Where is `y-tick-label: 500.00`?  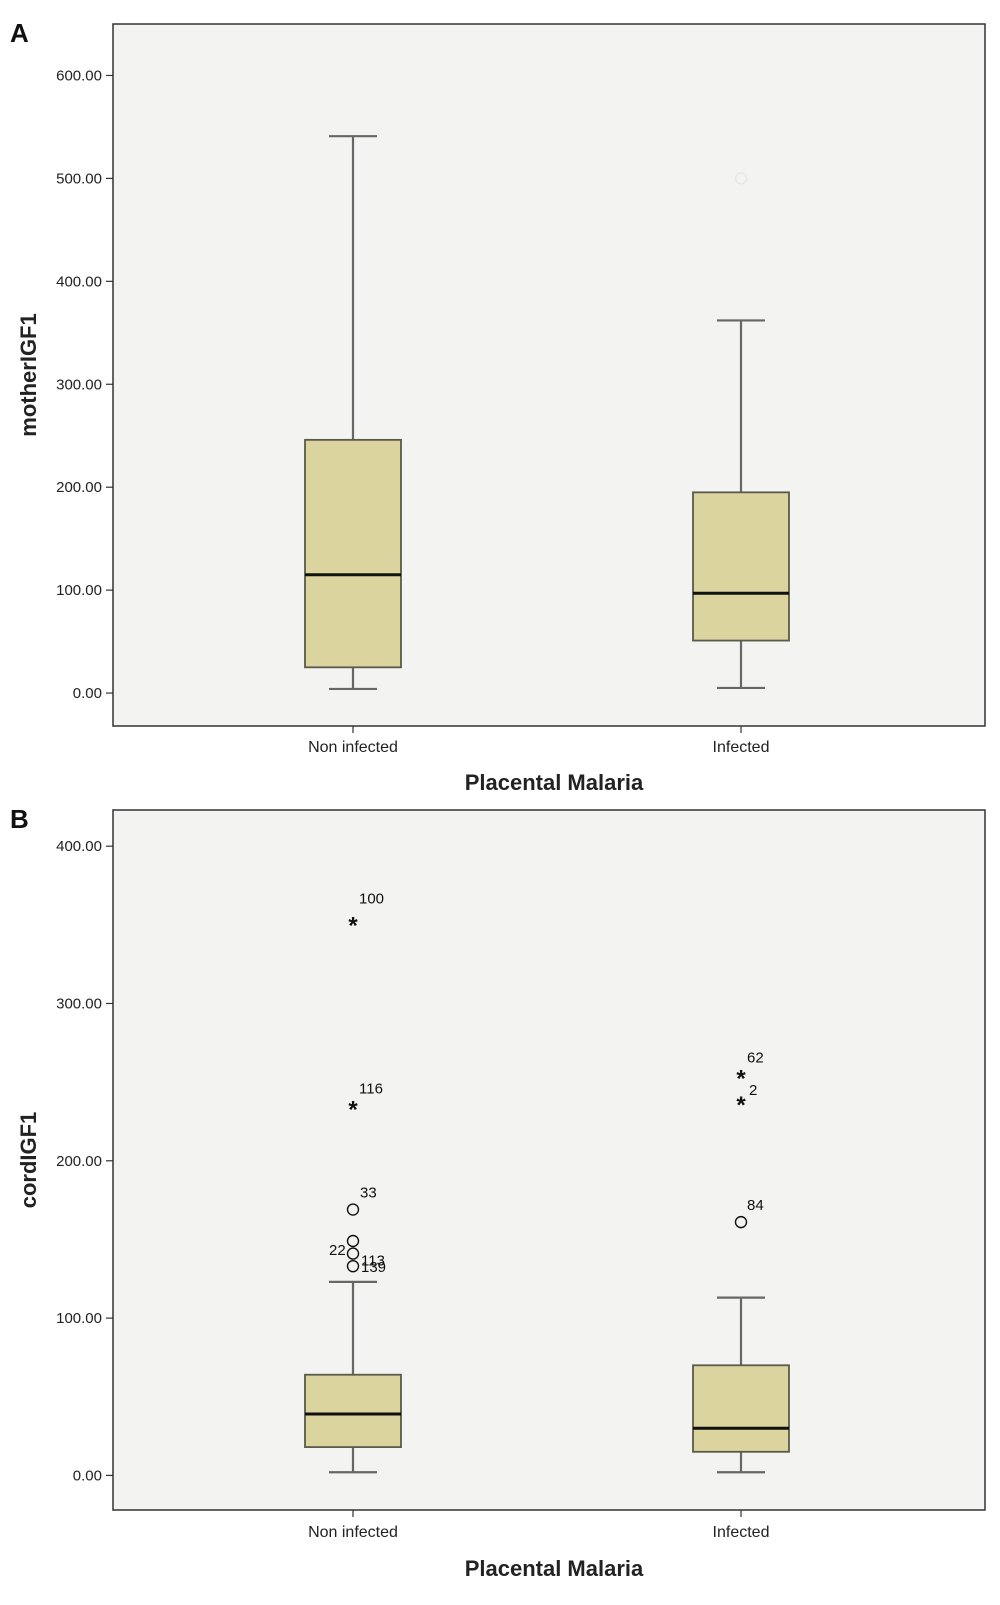
y-tick-label: 500.00 is located at coordinates (79, 178).